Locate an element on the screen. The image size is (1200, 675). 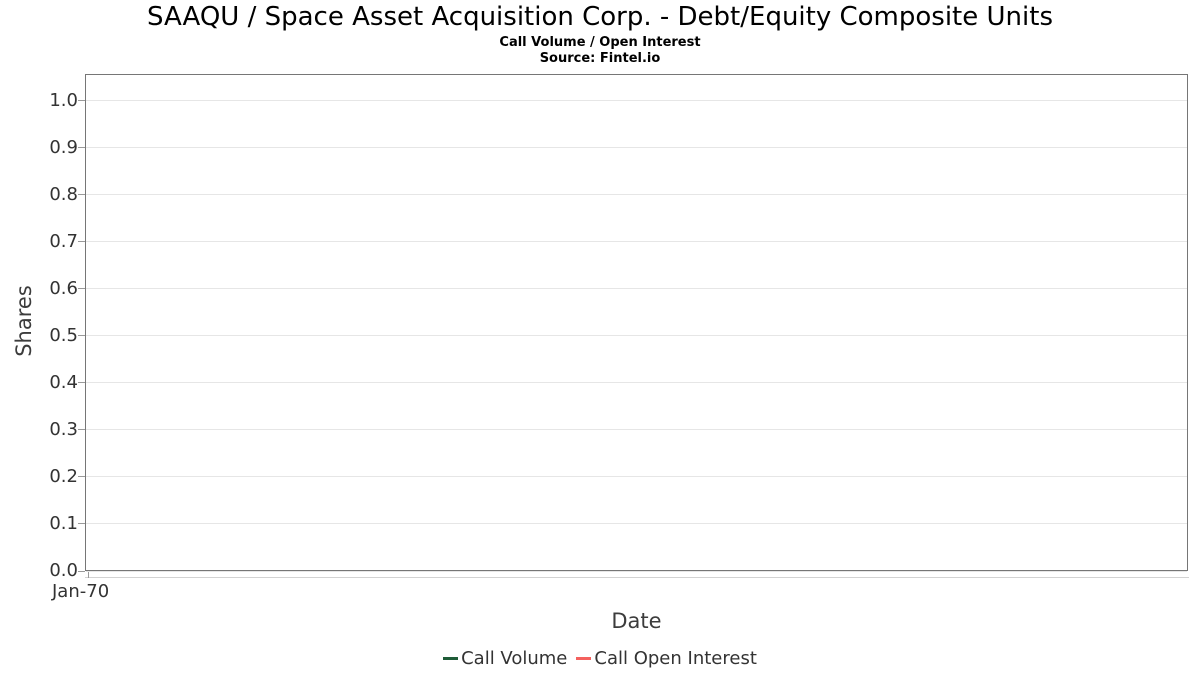
y-tick-label: 0.1 is located at coordinates (63, 523).